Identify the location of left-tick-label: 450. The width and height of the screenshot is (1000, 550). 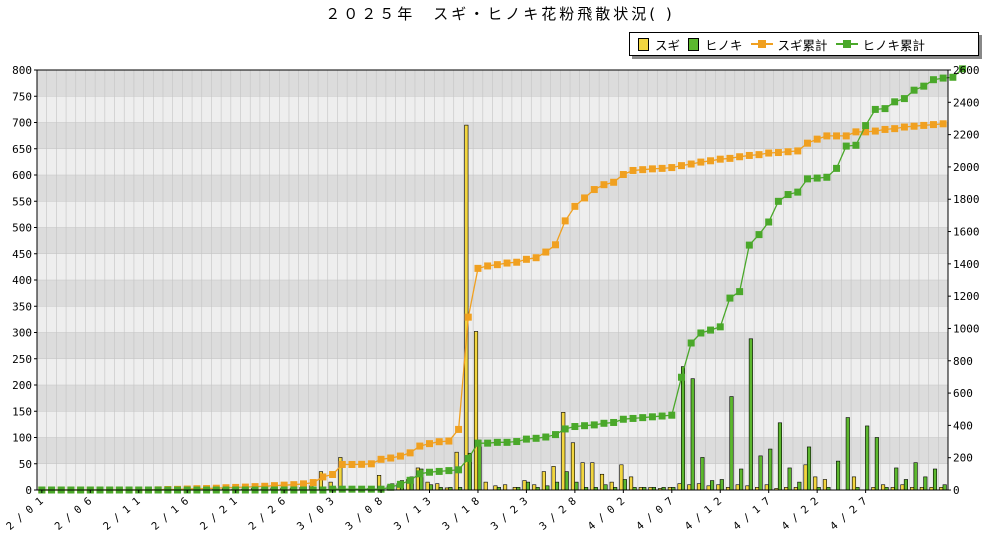
(22, 254).